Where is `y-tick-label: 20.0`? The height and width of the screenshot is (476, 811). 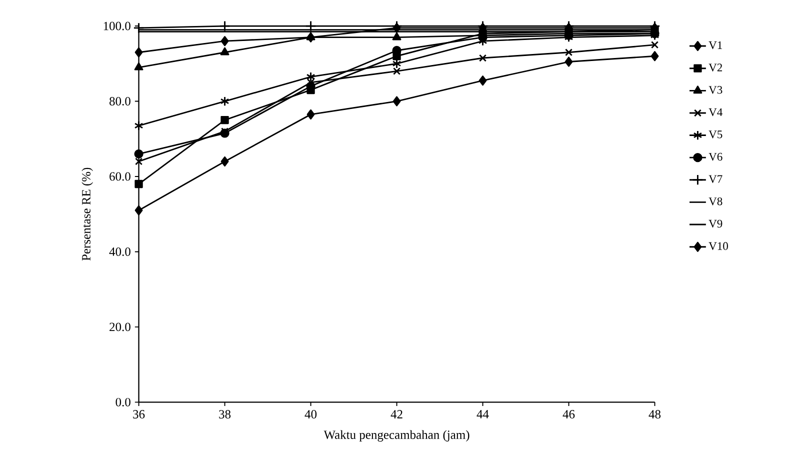 y-tick-label: 20.0 is located at coordinates (120, 326).